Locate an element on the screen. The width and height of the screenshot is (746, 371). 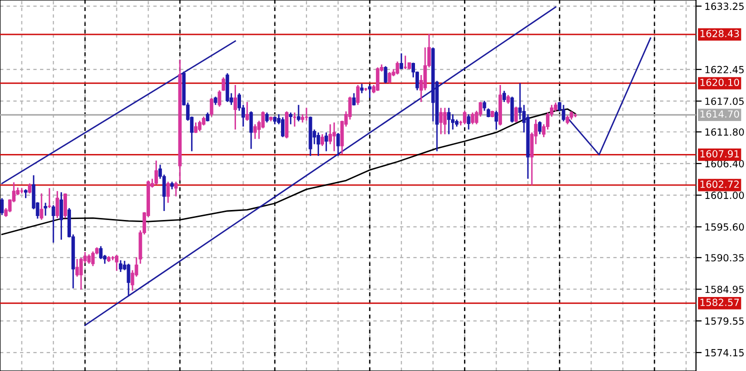
y-tick-label: 1633.25 is located at coordinates (724, 6).